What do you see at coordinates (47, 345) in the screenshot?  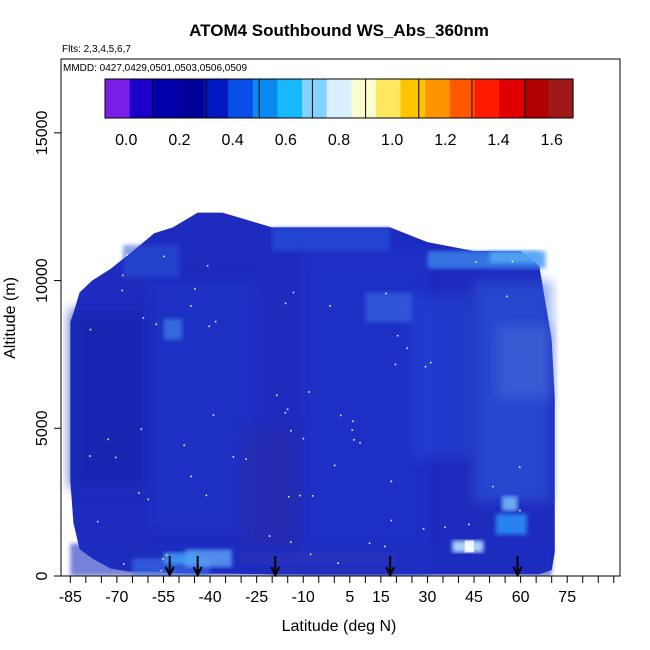 I see `y-axis: 0 5000 10000 15000` at bounding box center [47, 345].